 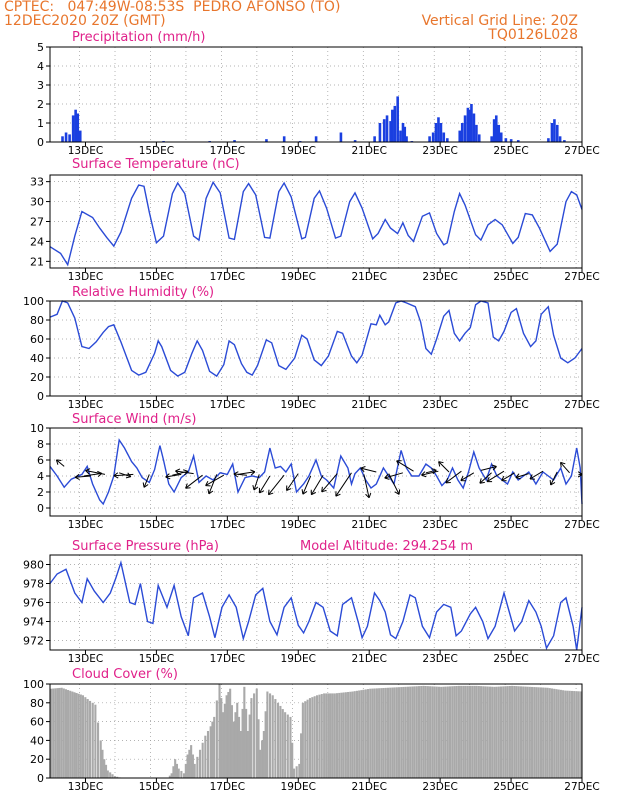 What do you see at coordinates (316, 94) in the screenshot?
I see `panel-frame` at bounding box center [316, 94].